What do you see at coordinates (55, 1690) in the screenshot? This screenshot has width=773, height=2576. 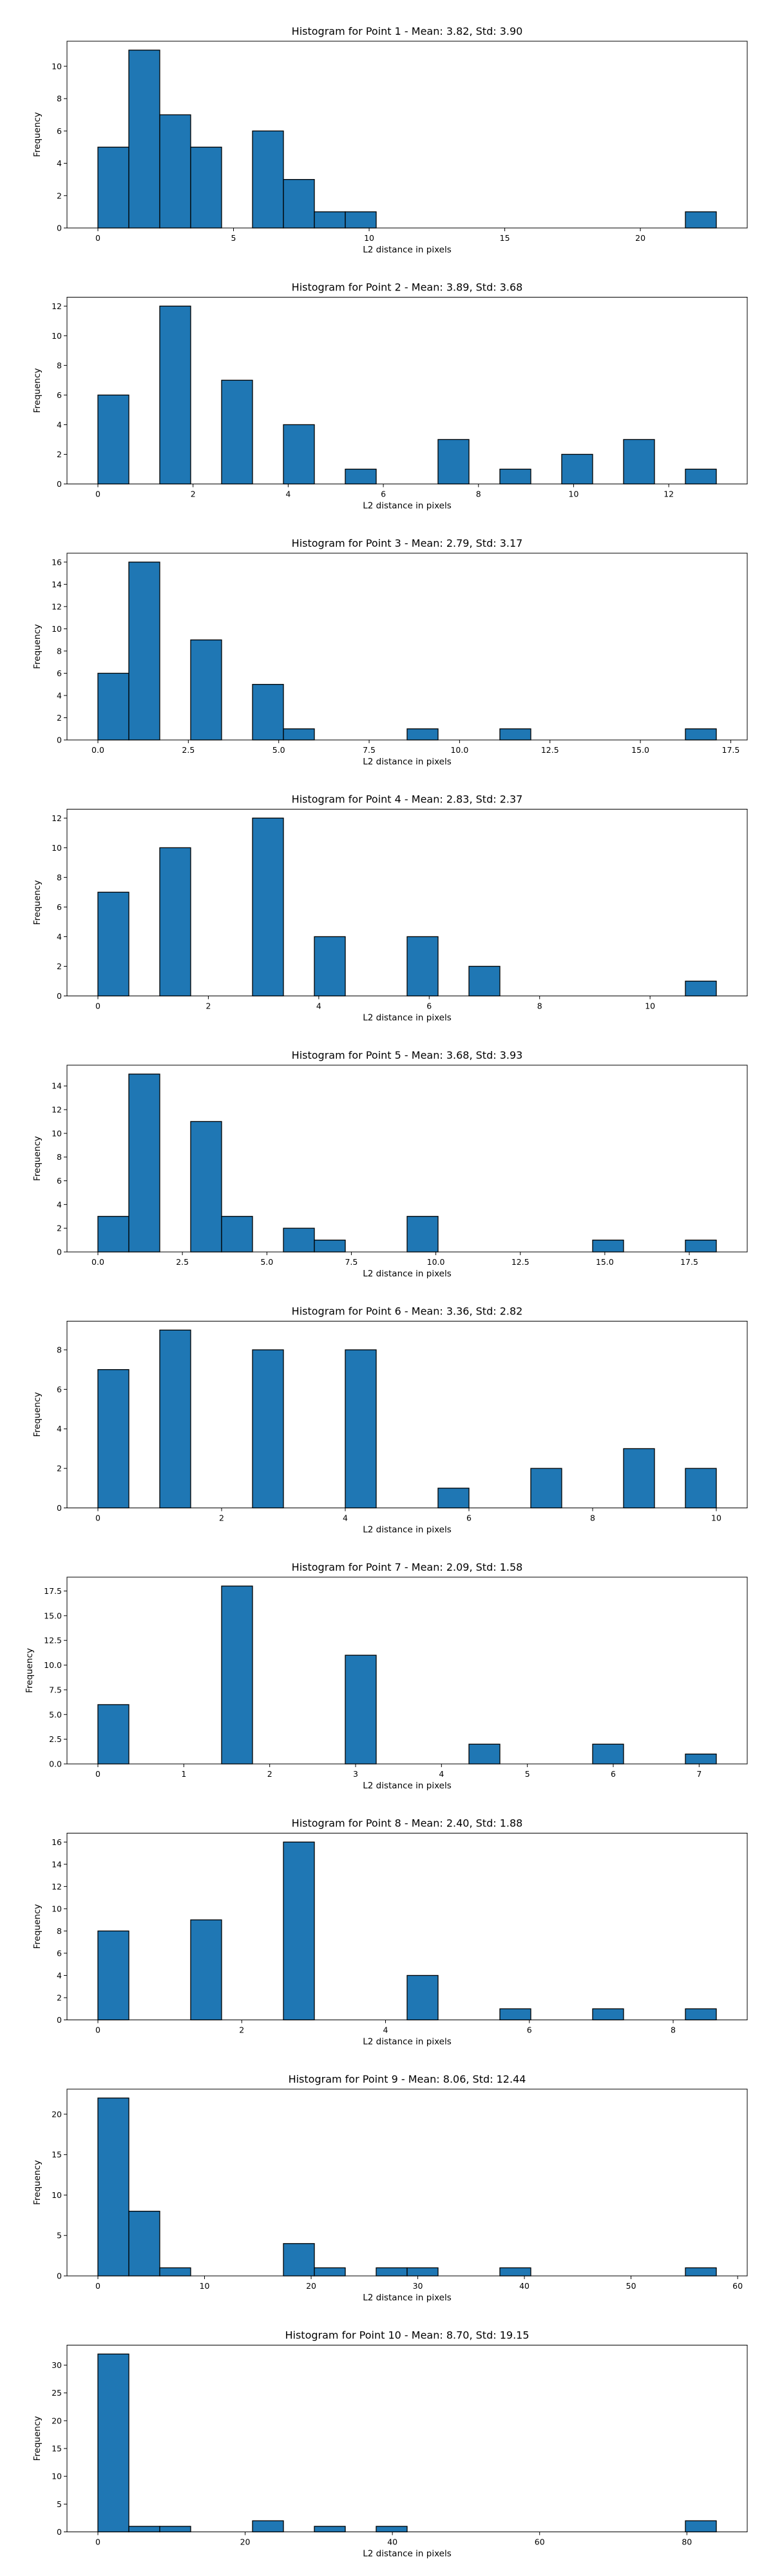 I see `y-tick-label: 7.5` at bounding box center [55, 1690].